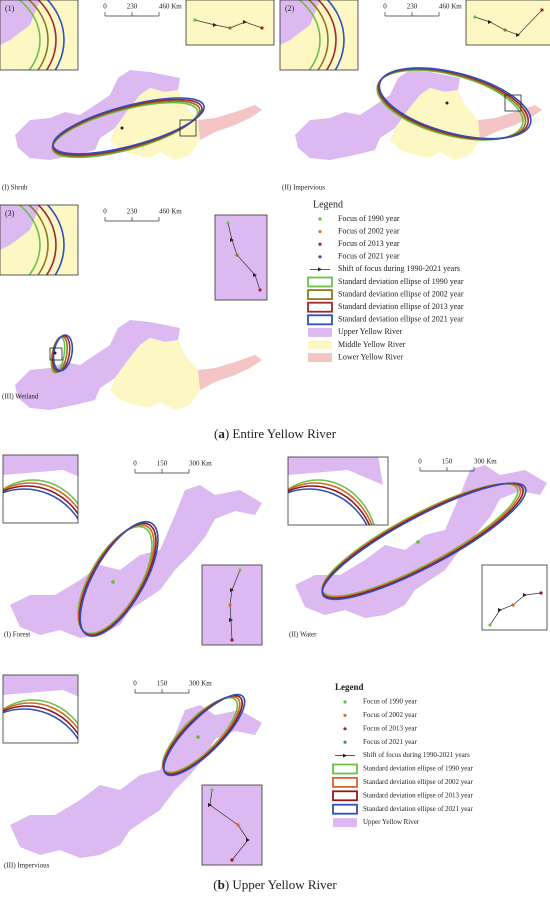 The width and height of the screenshot is (550, 901). What do you see at coordinates (172, 467) in the screenshot?
I see `scale-bar: 0 150 300 Km` at bounding box center [172, 467].